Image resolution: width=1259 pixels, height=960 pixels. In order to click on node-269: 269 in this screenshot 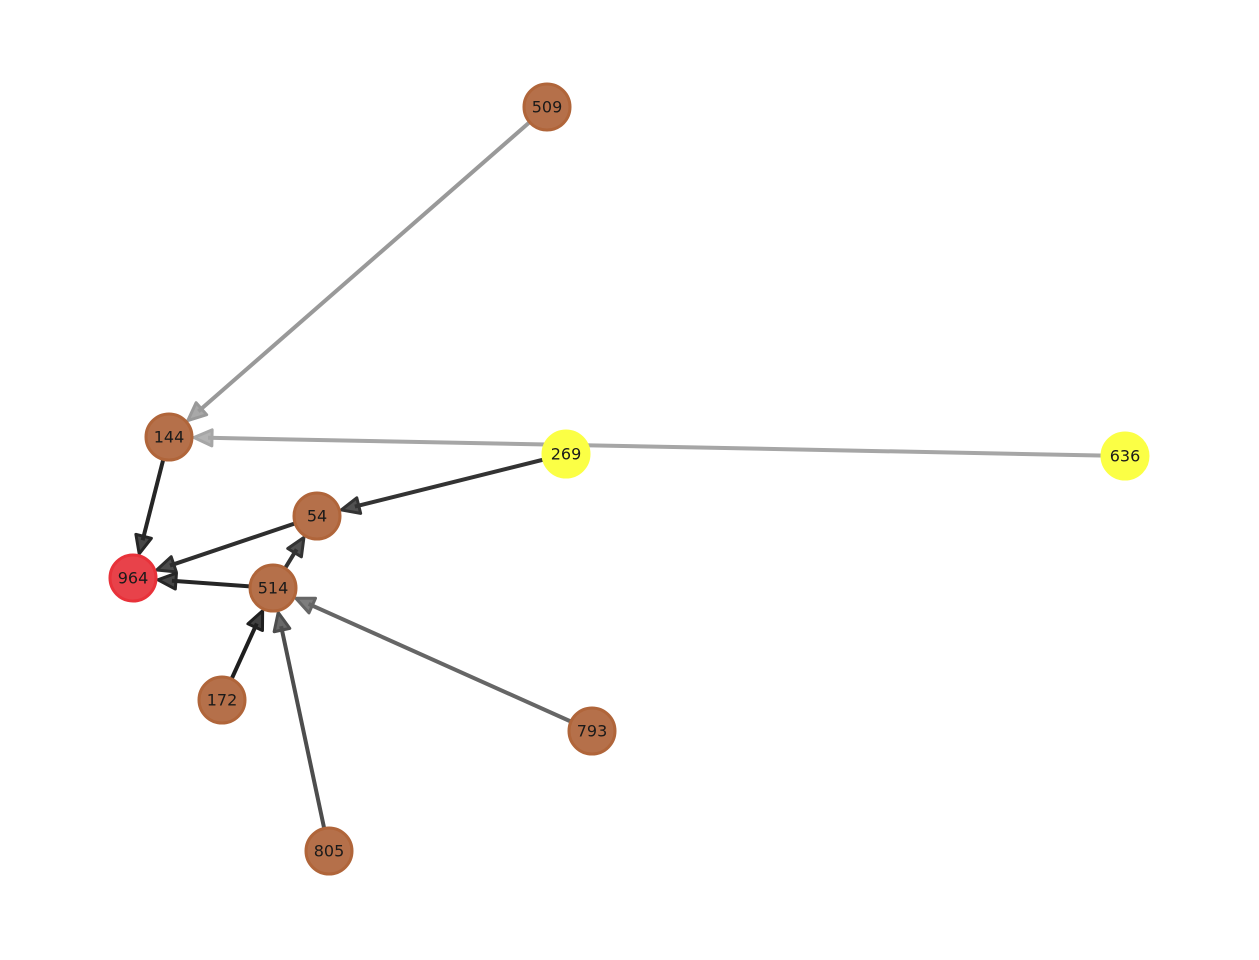, I will do `click(566, 454)`.